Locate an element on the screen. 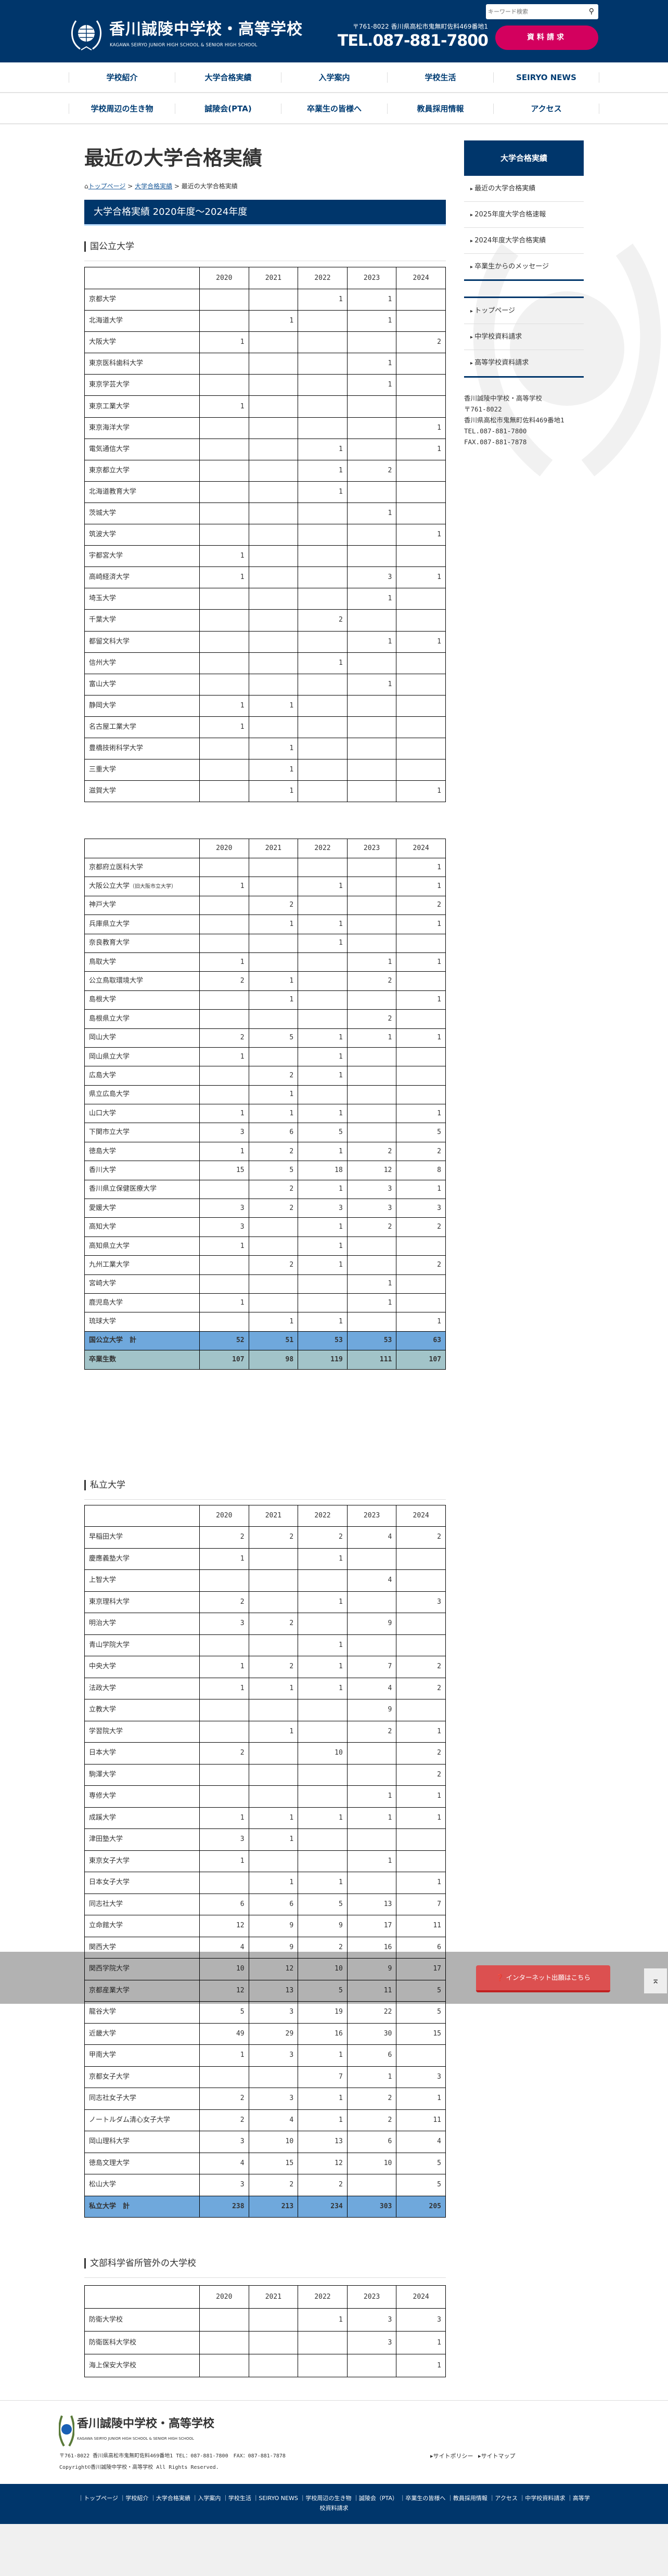 The width and height of the screenshot is (668, 2576). nav-item: 学校生活 is located at coordinates (440, 77).